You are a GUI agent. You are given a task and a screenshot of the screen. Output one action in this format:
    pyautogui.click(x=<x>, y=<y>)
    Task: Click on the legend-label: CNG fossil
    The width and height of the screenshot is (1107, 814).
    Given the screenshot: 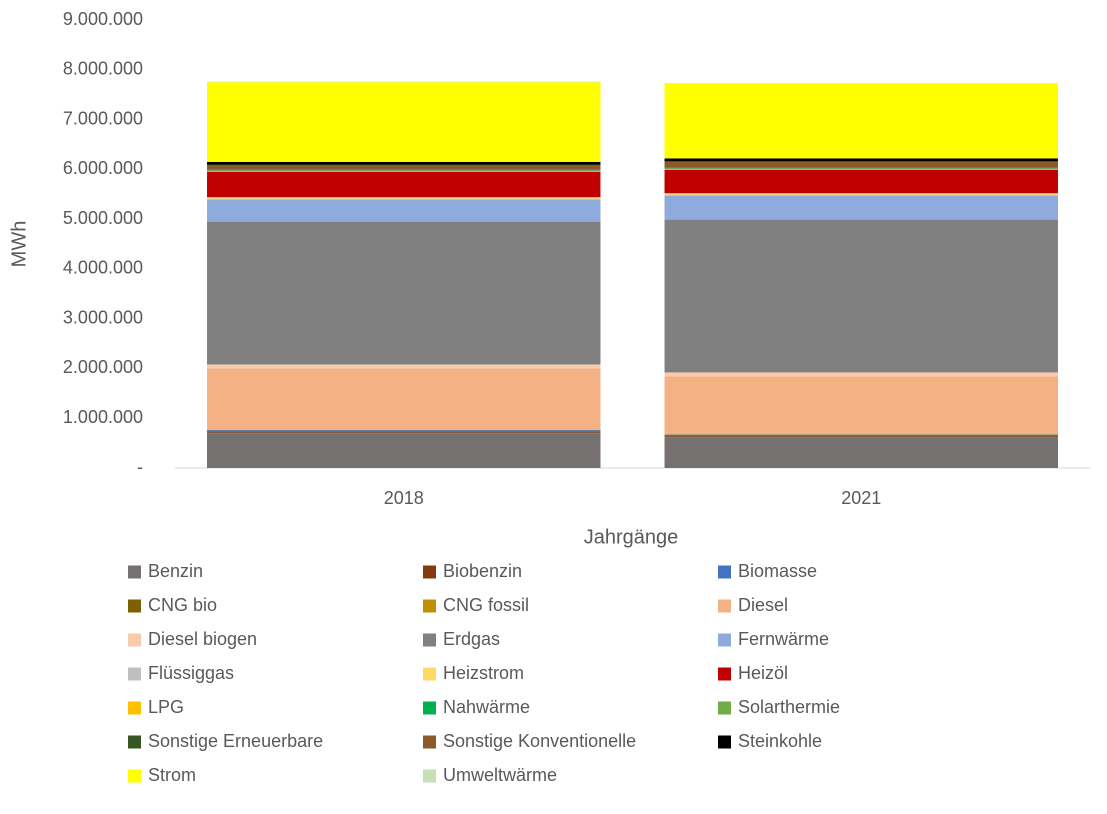 What is the action you would take?
    pyautogui.click(x=486, y=605)
    